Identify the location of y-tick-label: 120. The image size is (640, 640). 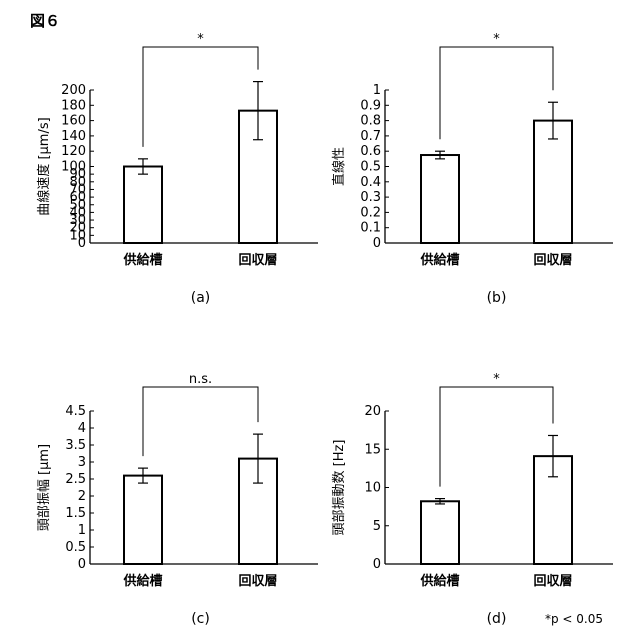
(73, 151).